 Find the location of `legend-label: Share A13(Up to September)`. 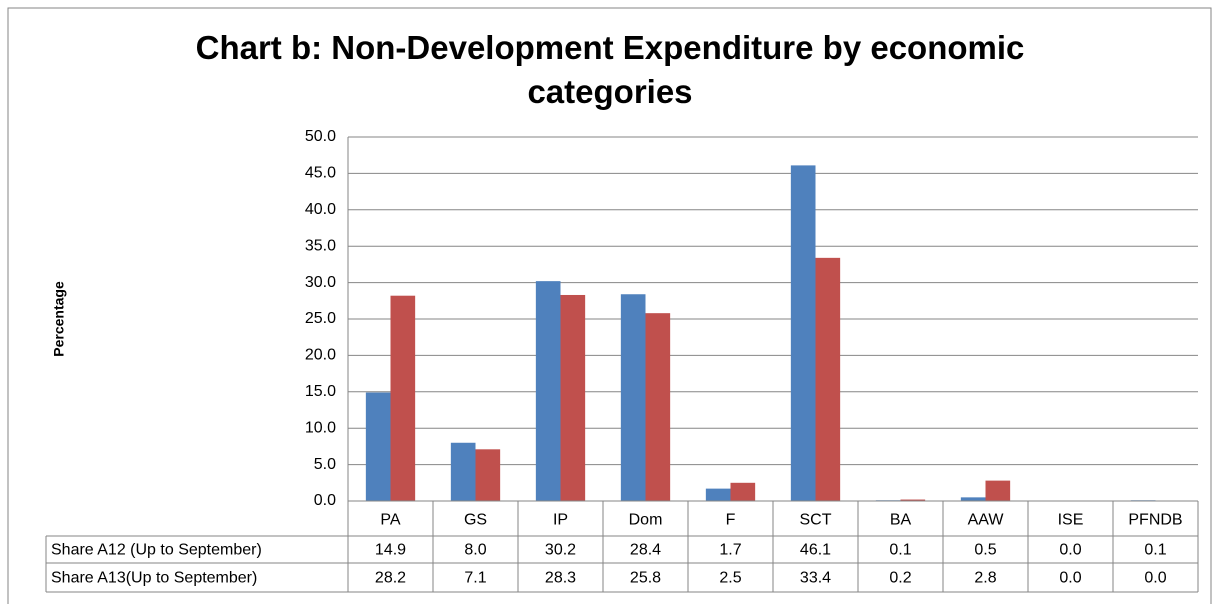

legend-label: Share A13(Up to September) is located at coordinates (154, 578).